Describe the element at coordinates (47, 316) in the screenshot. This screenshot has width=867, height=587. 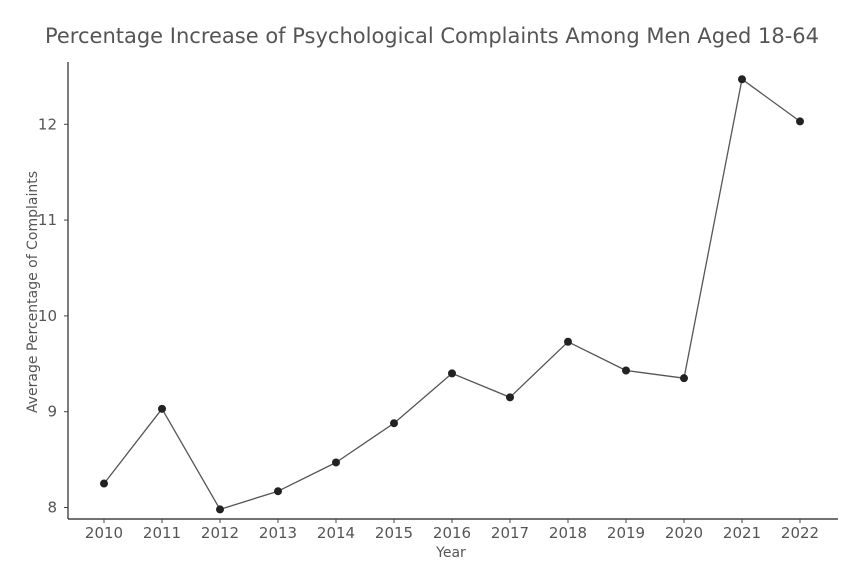
I see `y-tick-label: 10` at that location.